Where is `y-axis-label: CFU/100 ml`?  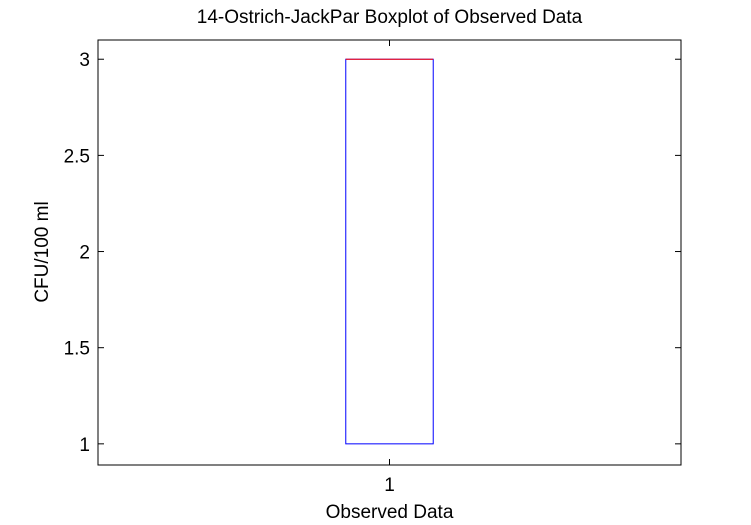 y-axis-label: CFU/100 ml is located at coordinates (42, 251).